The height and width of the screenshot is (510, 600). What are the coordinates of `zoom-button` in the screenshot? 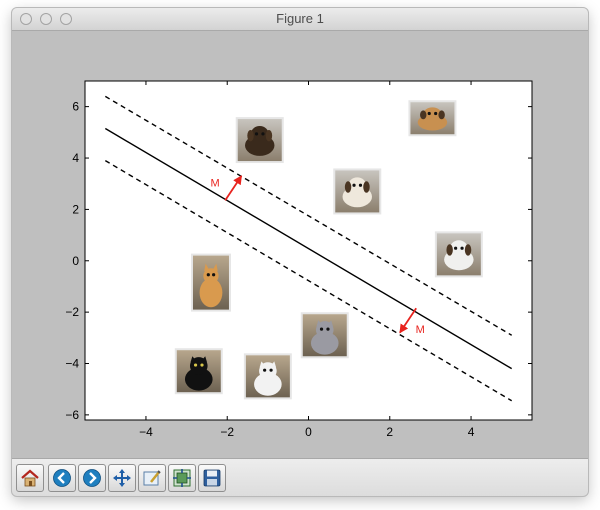 It's located at (152, 478).